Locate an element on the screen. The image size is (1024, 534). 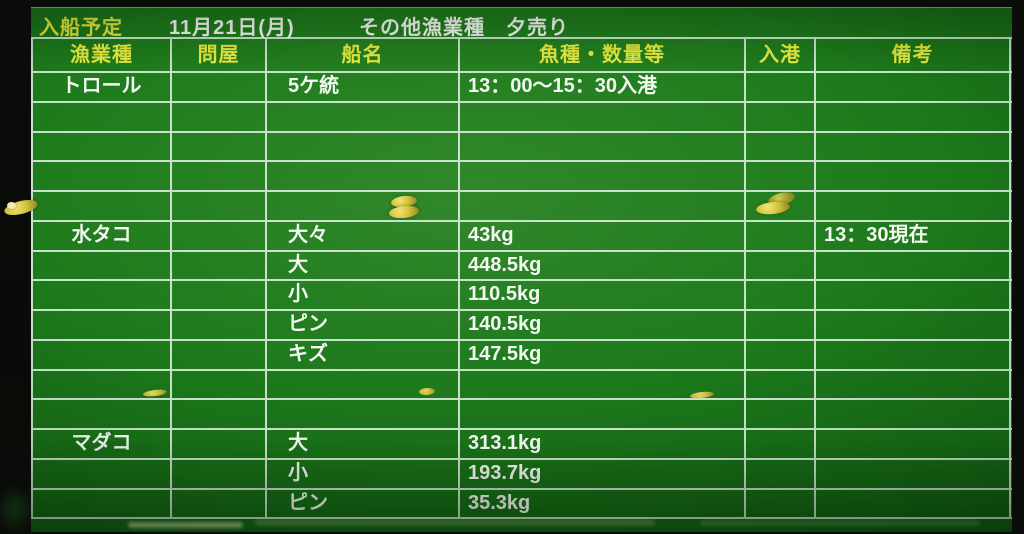
title-bar: 入船予定 11月21日(月) その他漁業種 夕売り is located at coordinates (521, 23).